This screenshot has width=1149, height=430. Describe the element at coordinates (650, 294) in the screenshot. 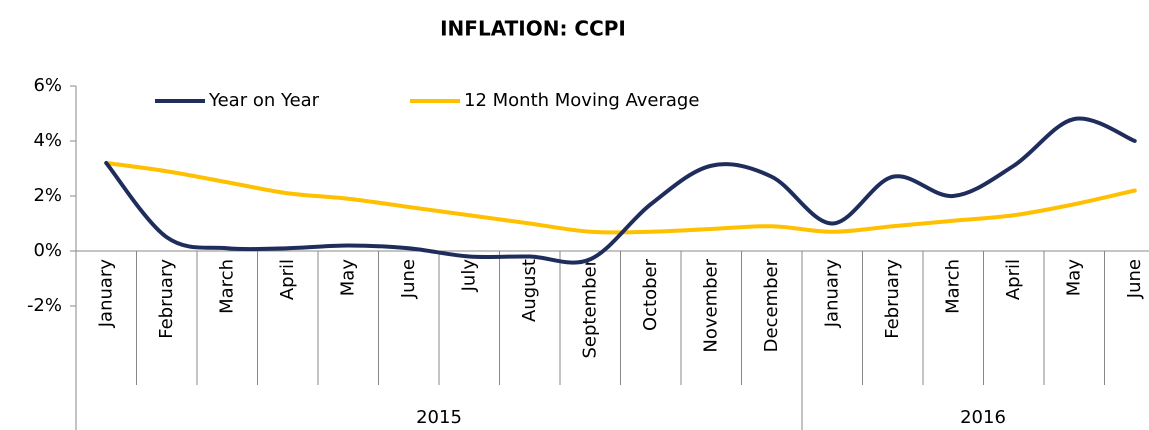

I see `x-tick-label: October` at that location.